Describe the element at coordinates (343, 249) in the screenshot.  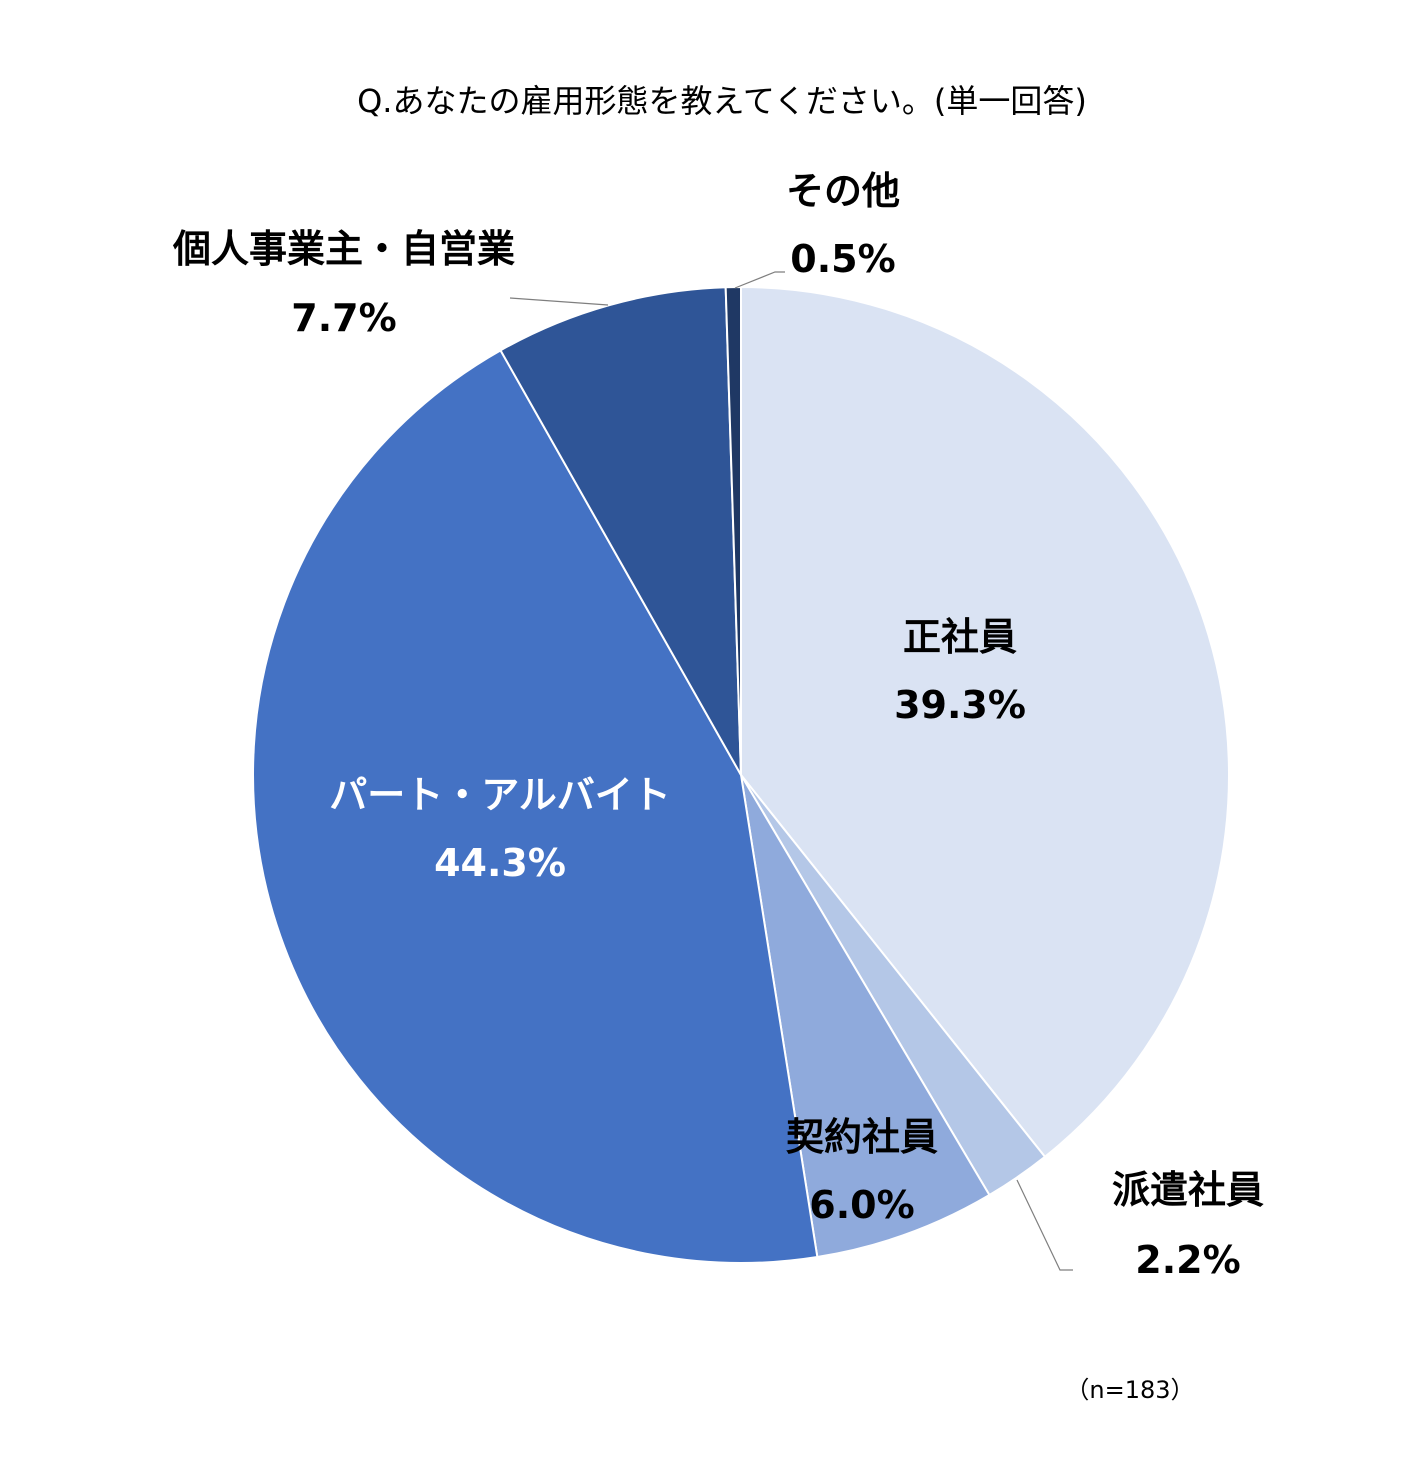
I see `slice-name-label: 個人事業主・自営業` at that location.